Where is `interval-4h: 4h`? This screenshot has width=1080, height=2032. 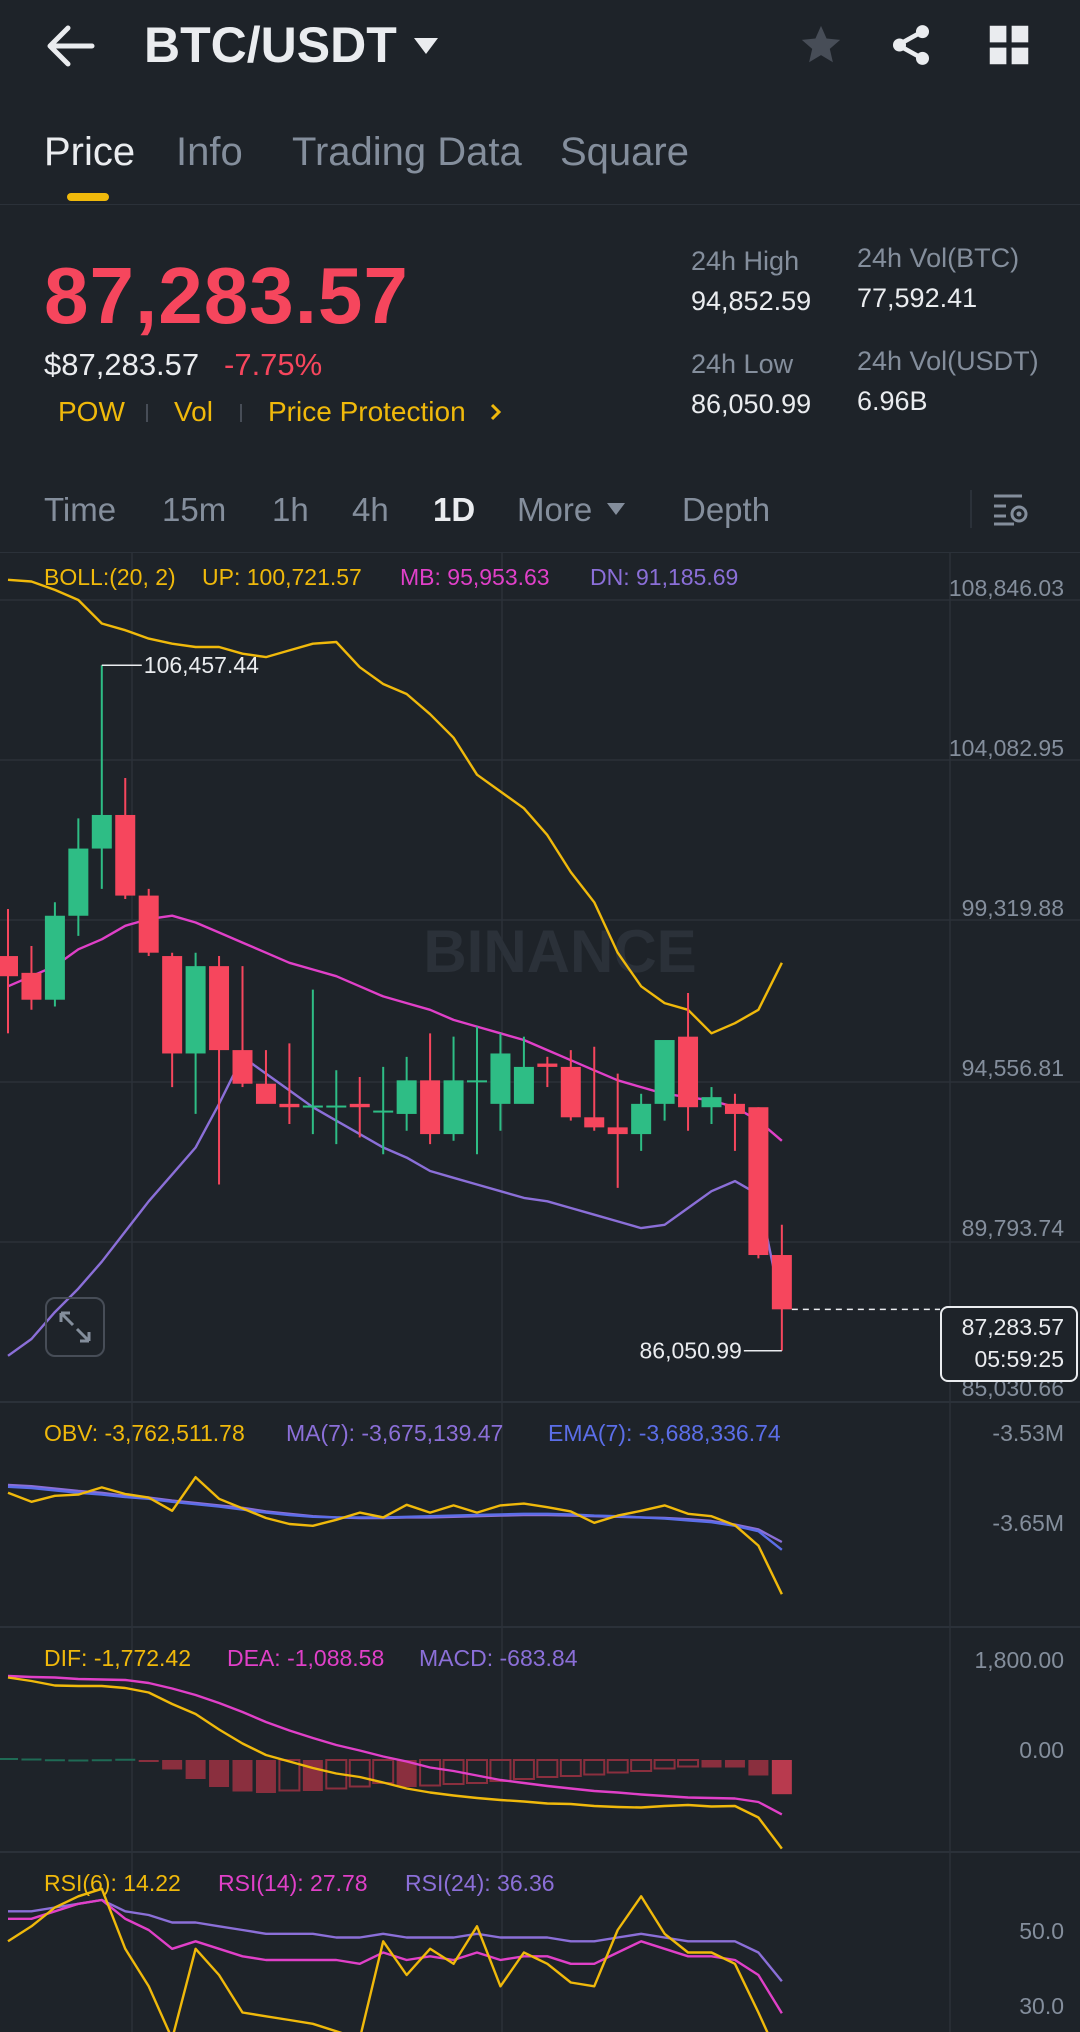
interval-4h: 4h is located at coordinates (370, 509).